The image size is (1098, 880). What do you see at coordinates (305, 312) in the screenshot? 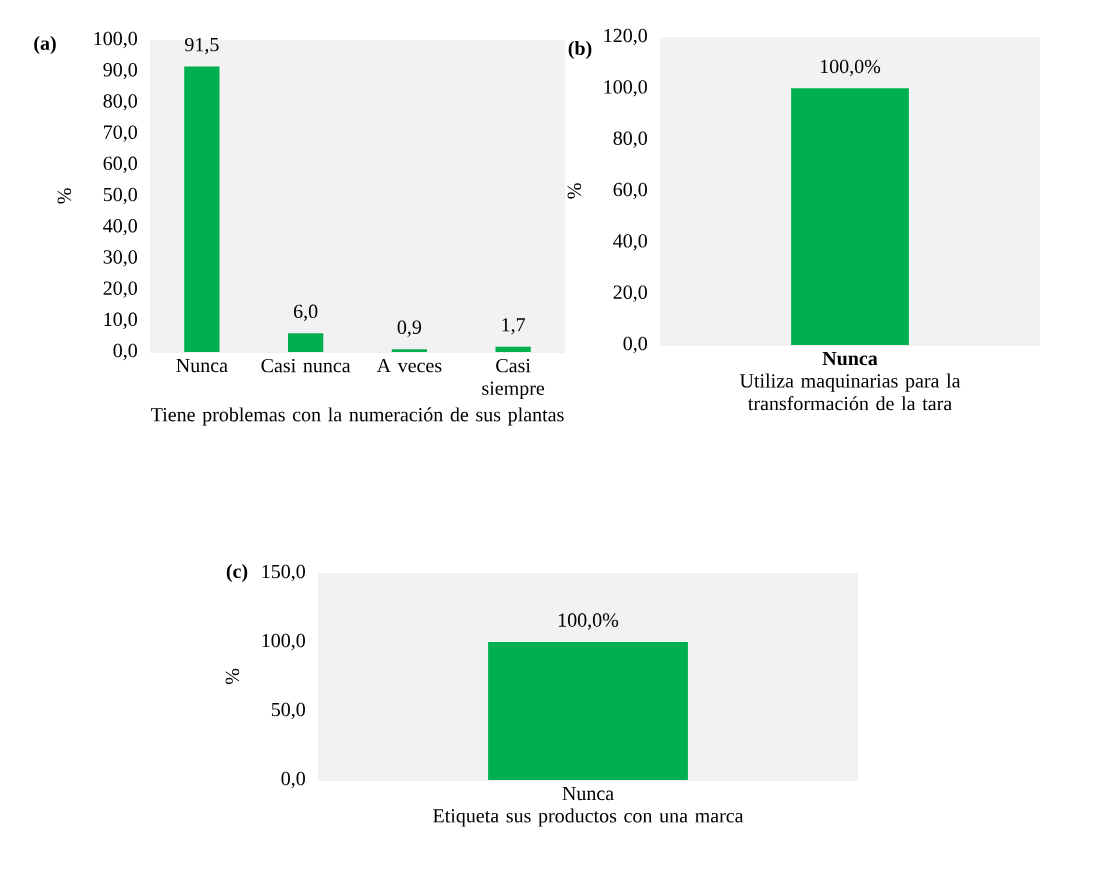
I see `data-label: 6,0` at bounding box center [305, 312].